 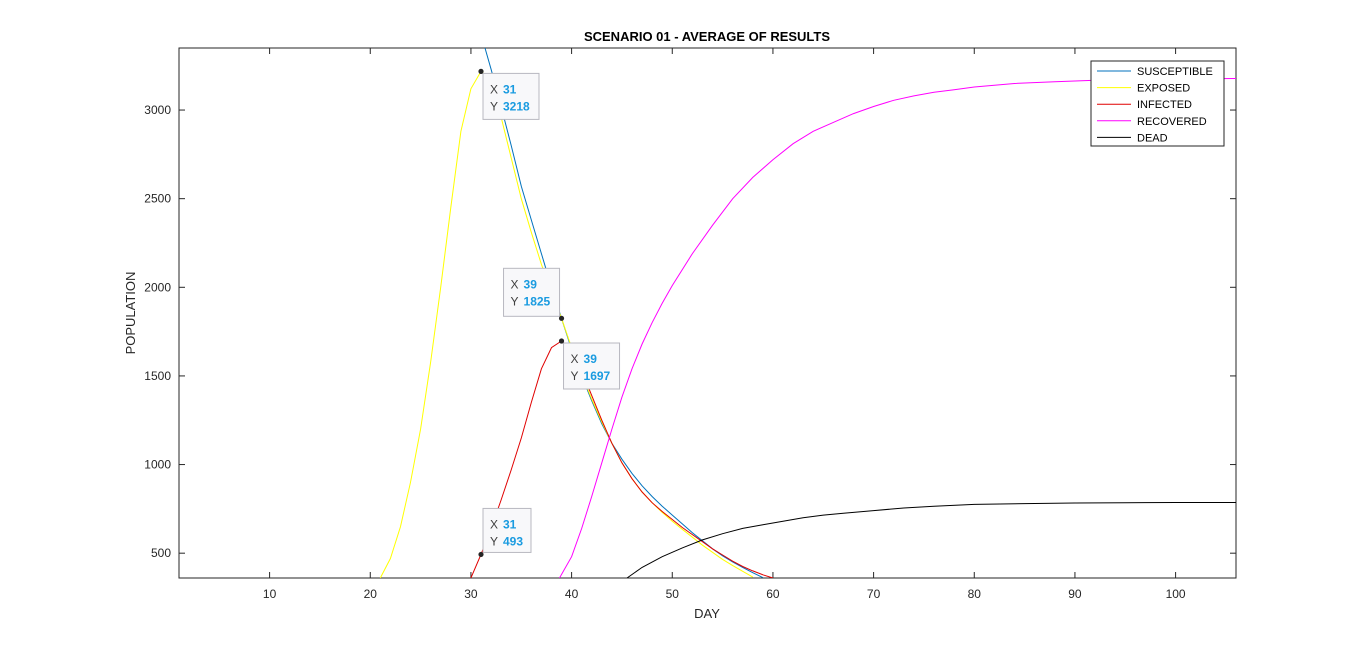 What do you see at coordinates (516, 106) in the screenshot?
I see `data-tip-y-value: 3218` at bounding box center [516, 106].